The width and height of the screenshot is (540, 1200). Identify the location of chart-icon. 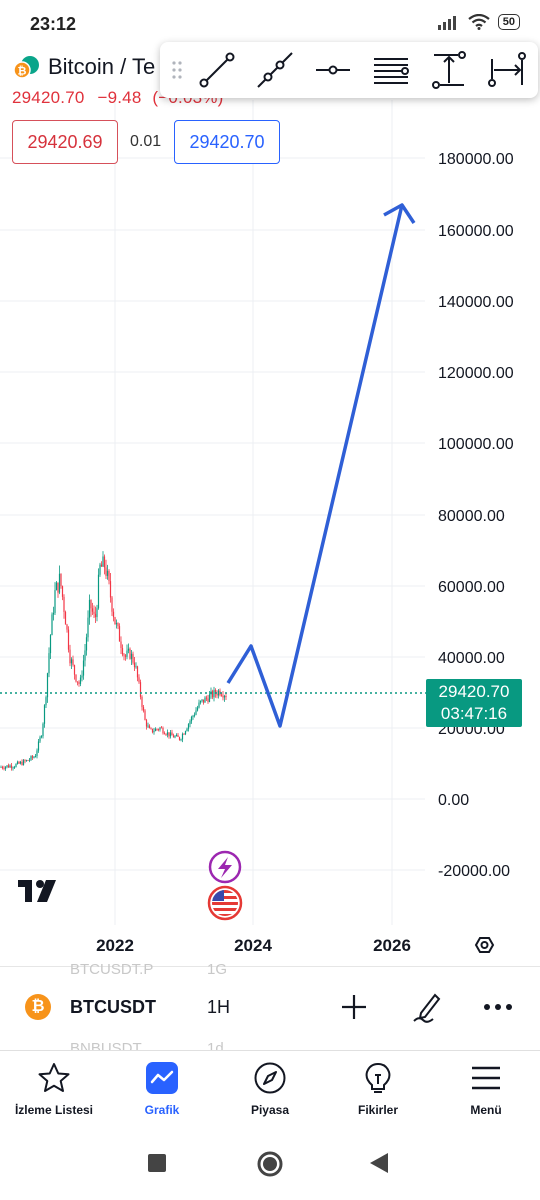
(162, 1078).